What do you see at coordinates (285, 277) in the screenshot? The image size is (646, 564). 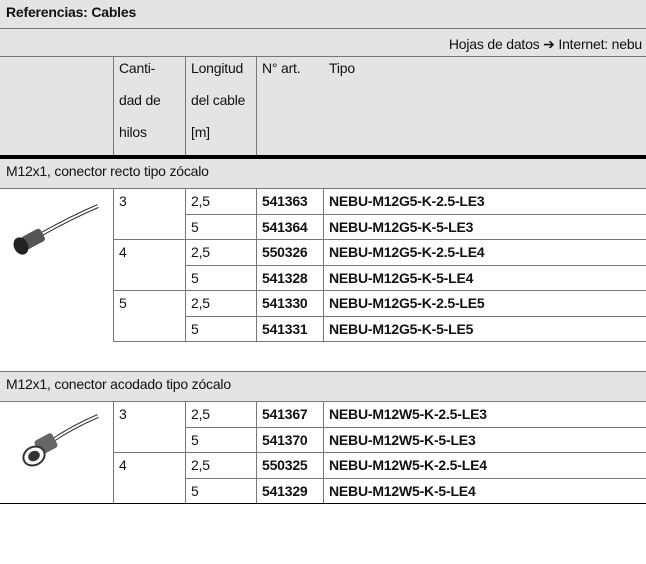 I see `article-number: 541328` at bounding box center [285, 277].